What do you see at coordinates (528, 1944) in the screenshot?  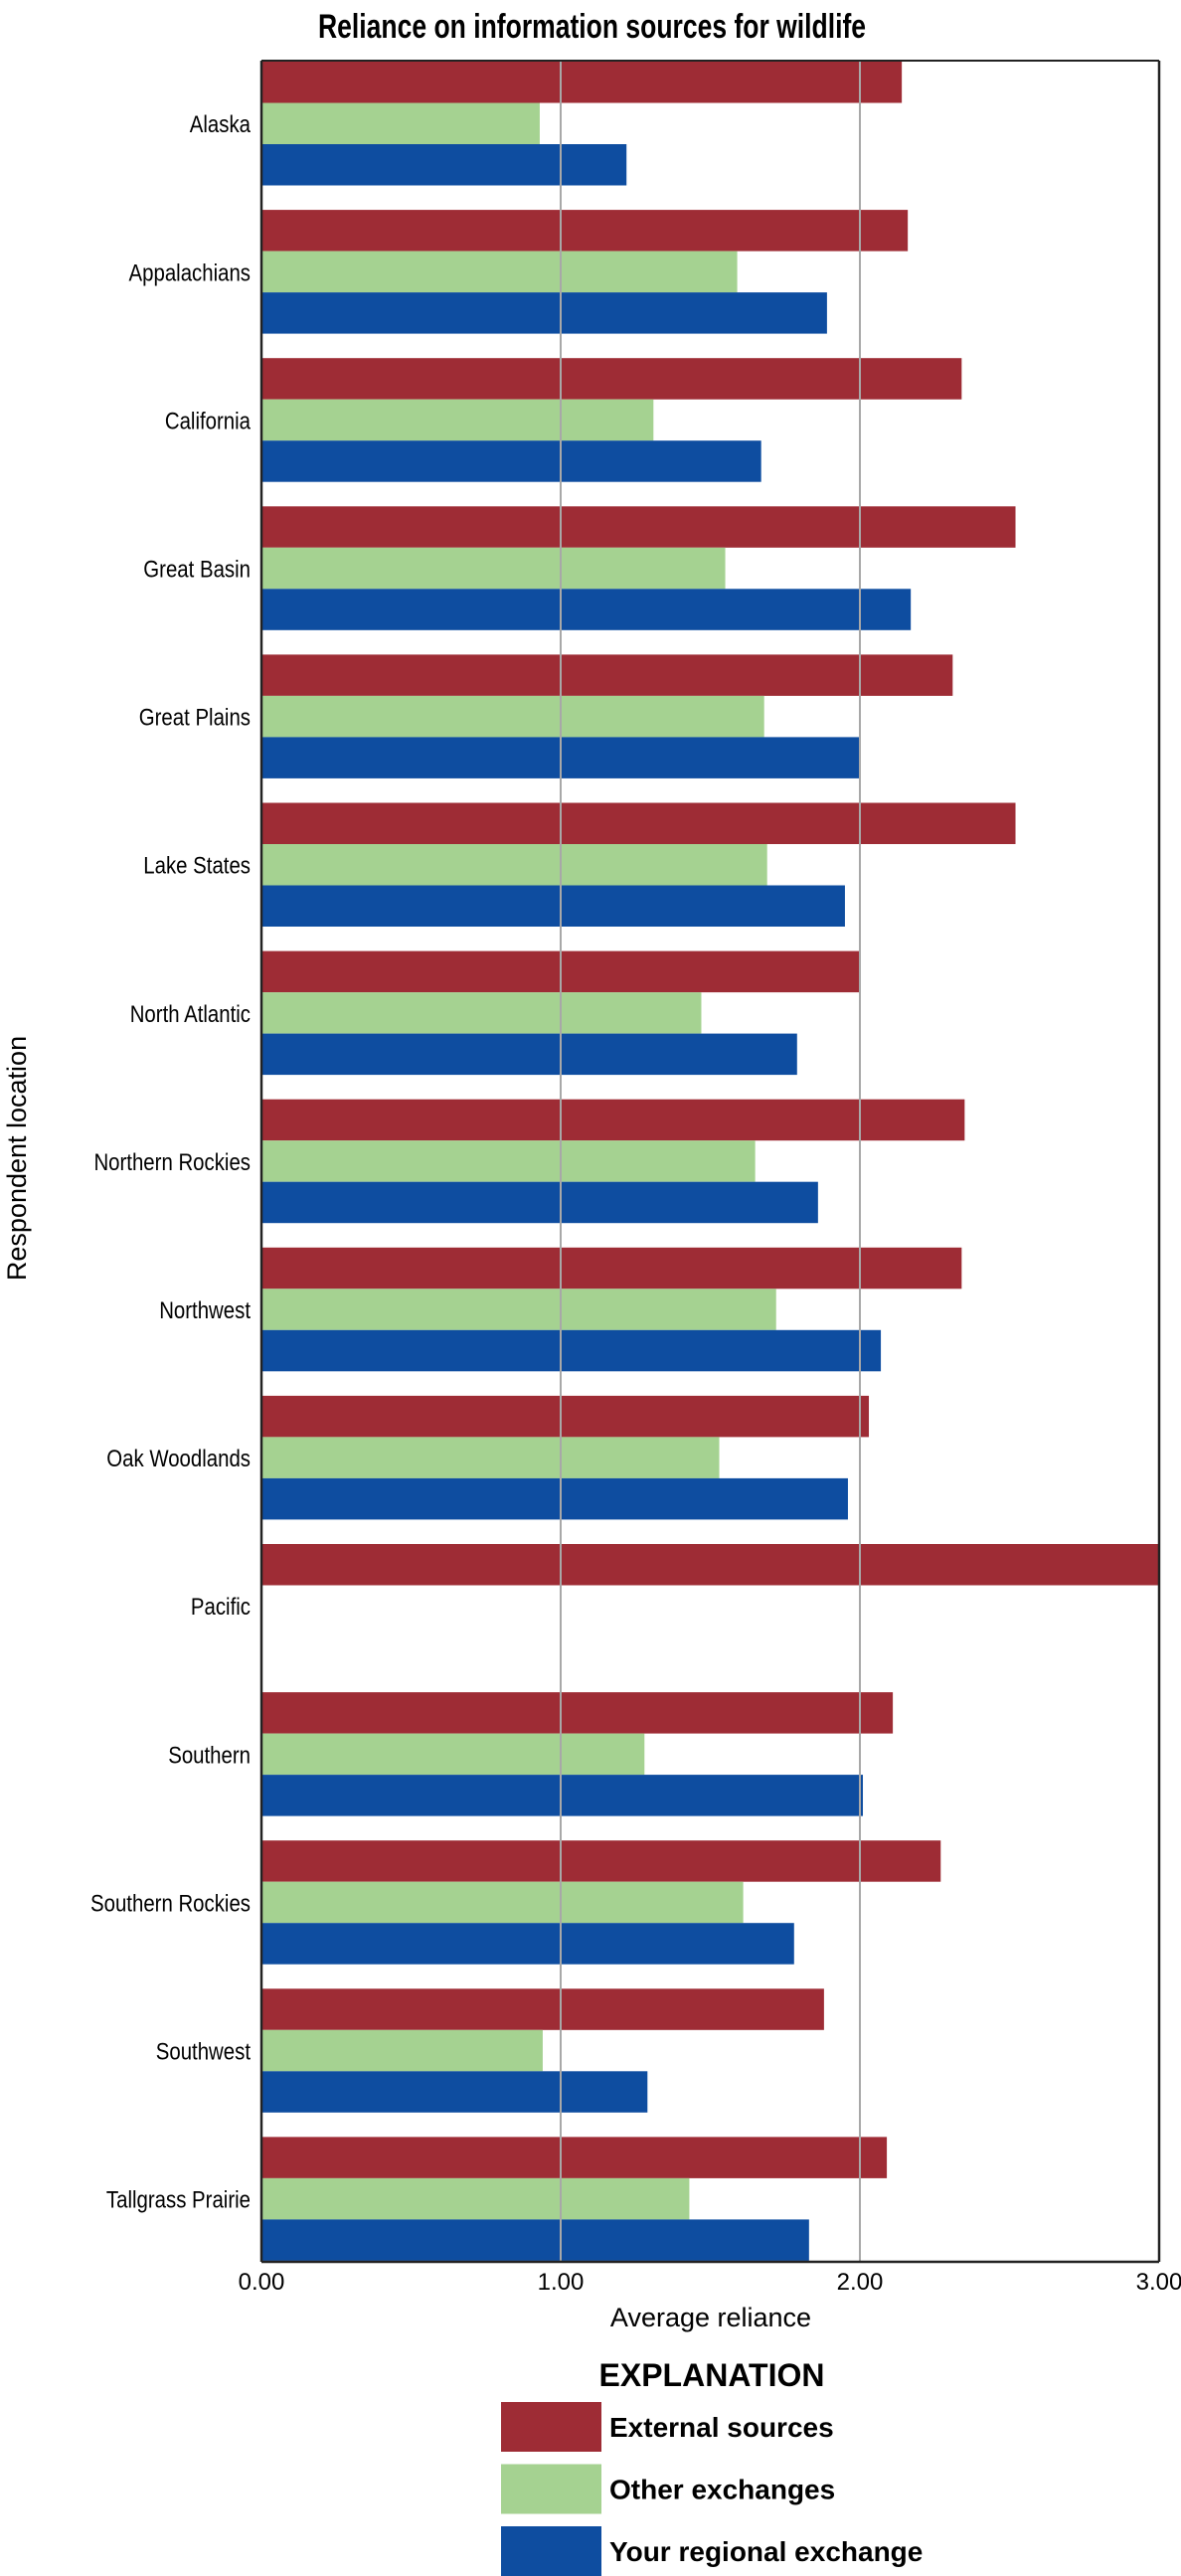 I see `bar-southern-rockies-your-regional-exchange` at bounding box center [528, 1944].